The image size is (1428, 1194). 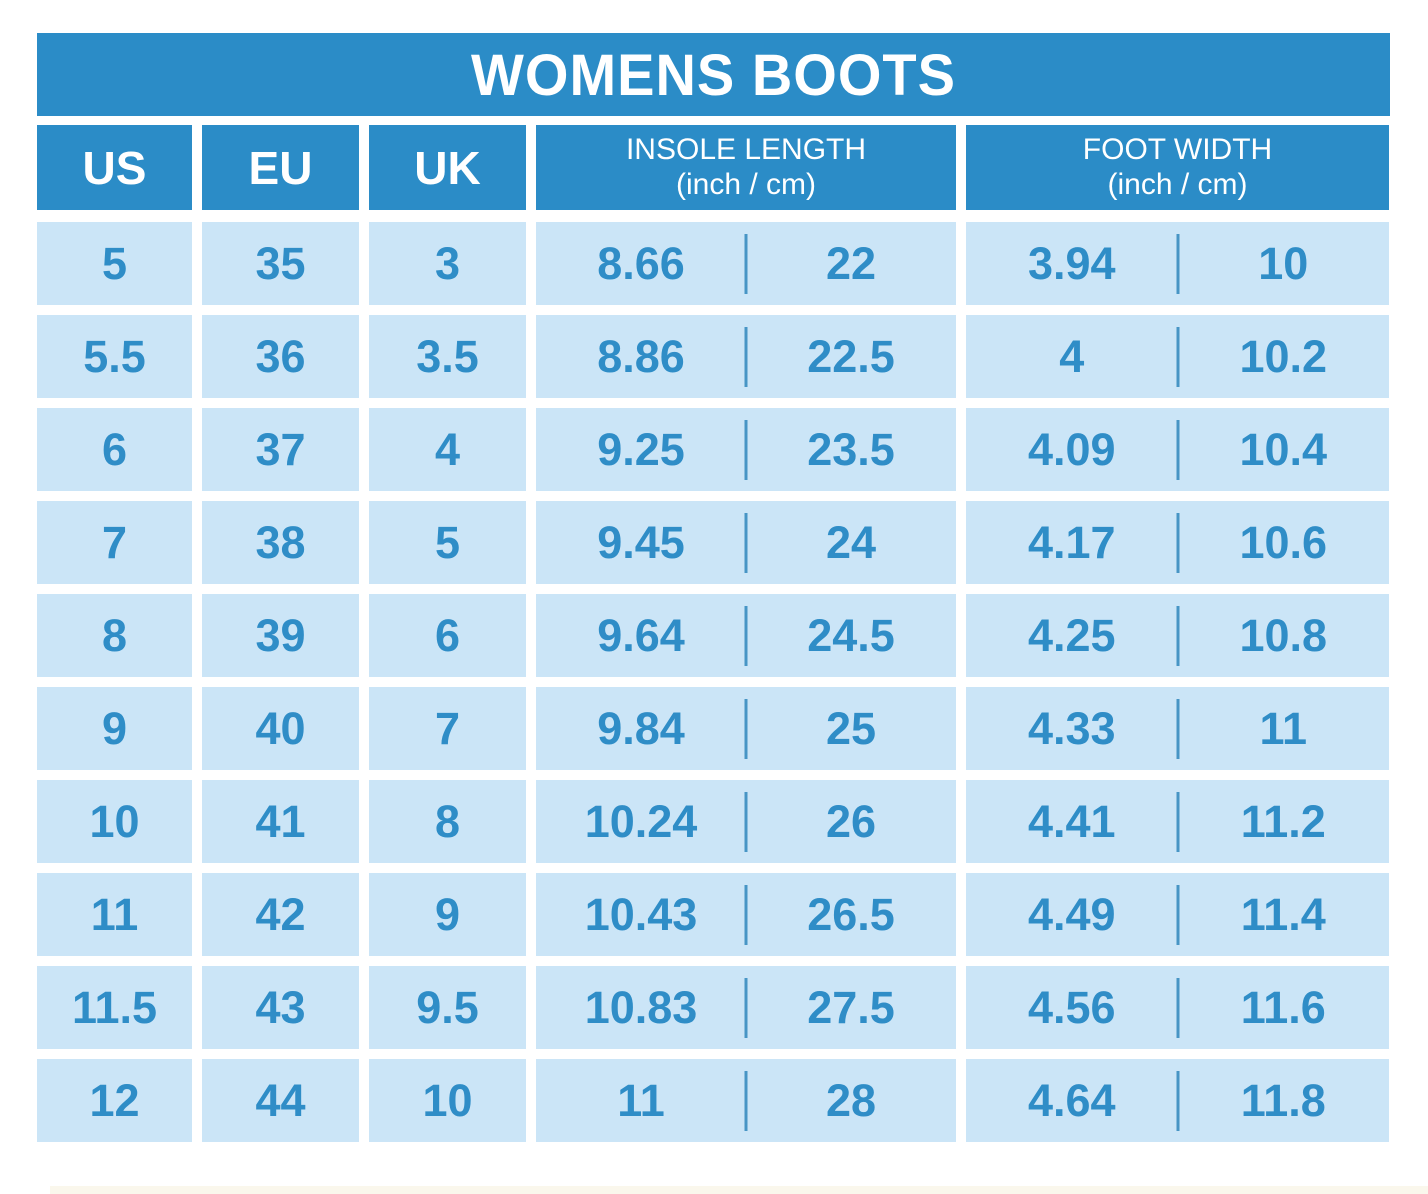 I want to click on foot-width-cm-value: 11.8, so click(x=1283, y=1100).